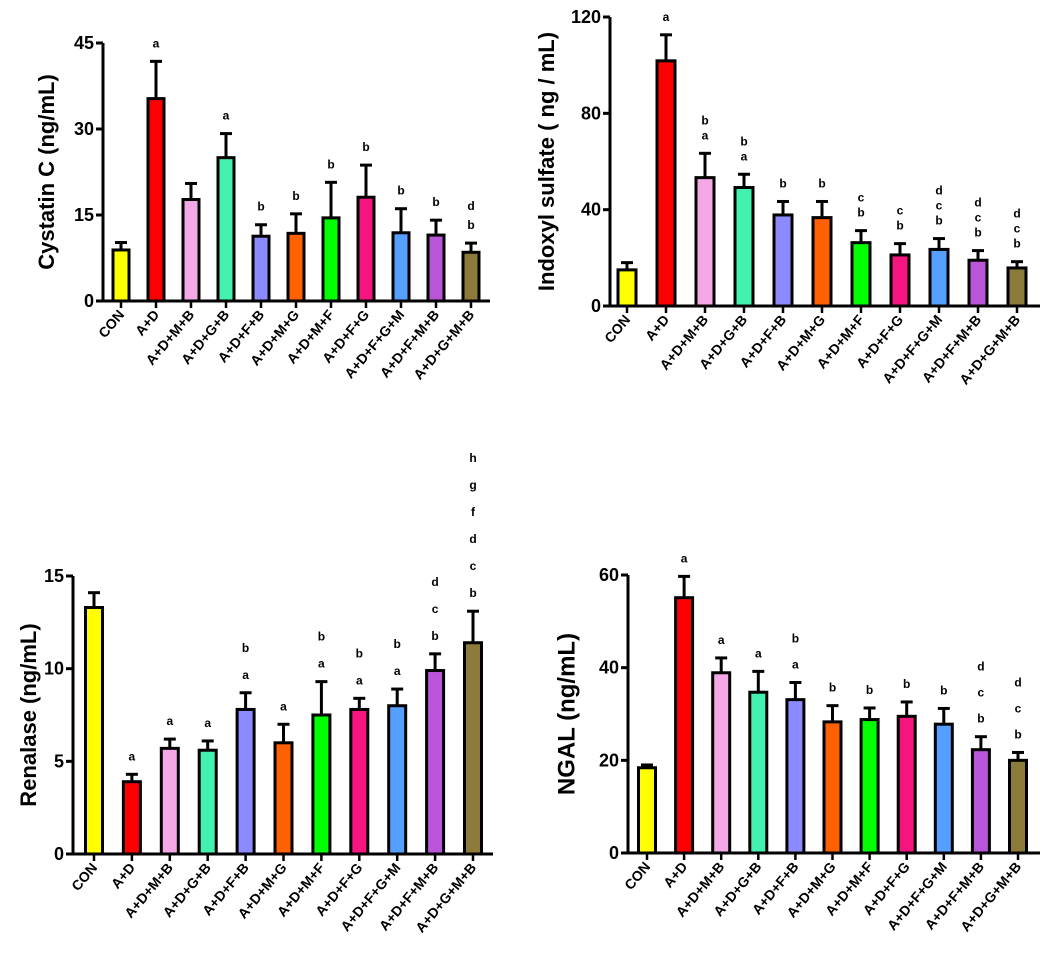 The height and width of the screenshot is (972, 1052). What do you see at coordinates (472, 485) in the screenshot?
I see `significance-letter: g` at bounding box center [472, 485].